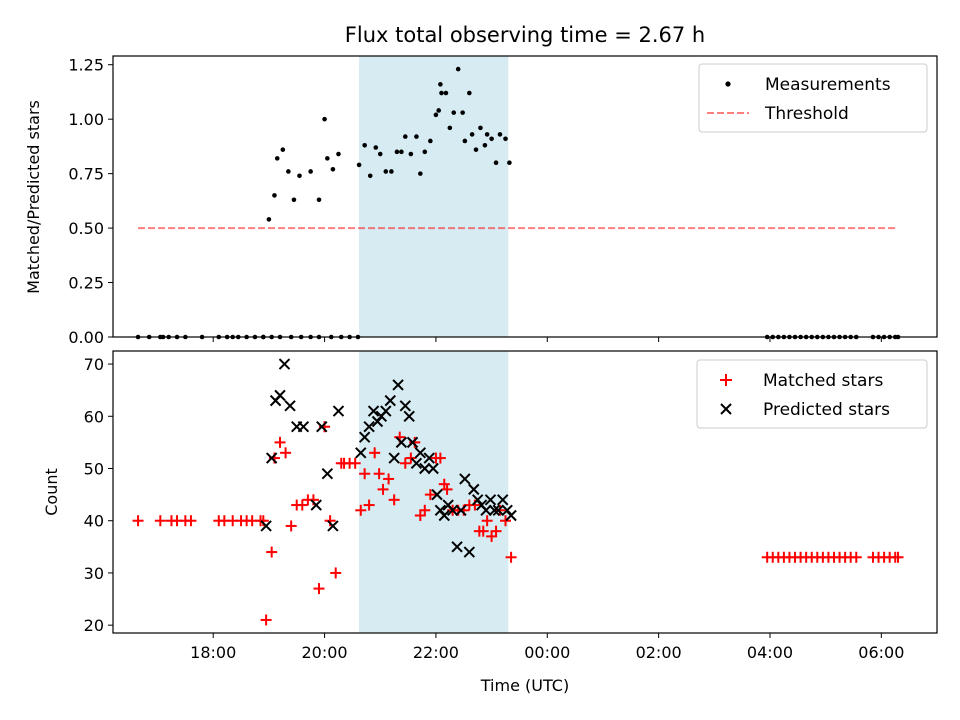 The width and height of the screenshot is (960, 720). Describe the element at coordinates (812, 394) in the screenshot. I see `bottom-legend-frame` at that location.